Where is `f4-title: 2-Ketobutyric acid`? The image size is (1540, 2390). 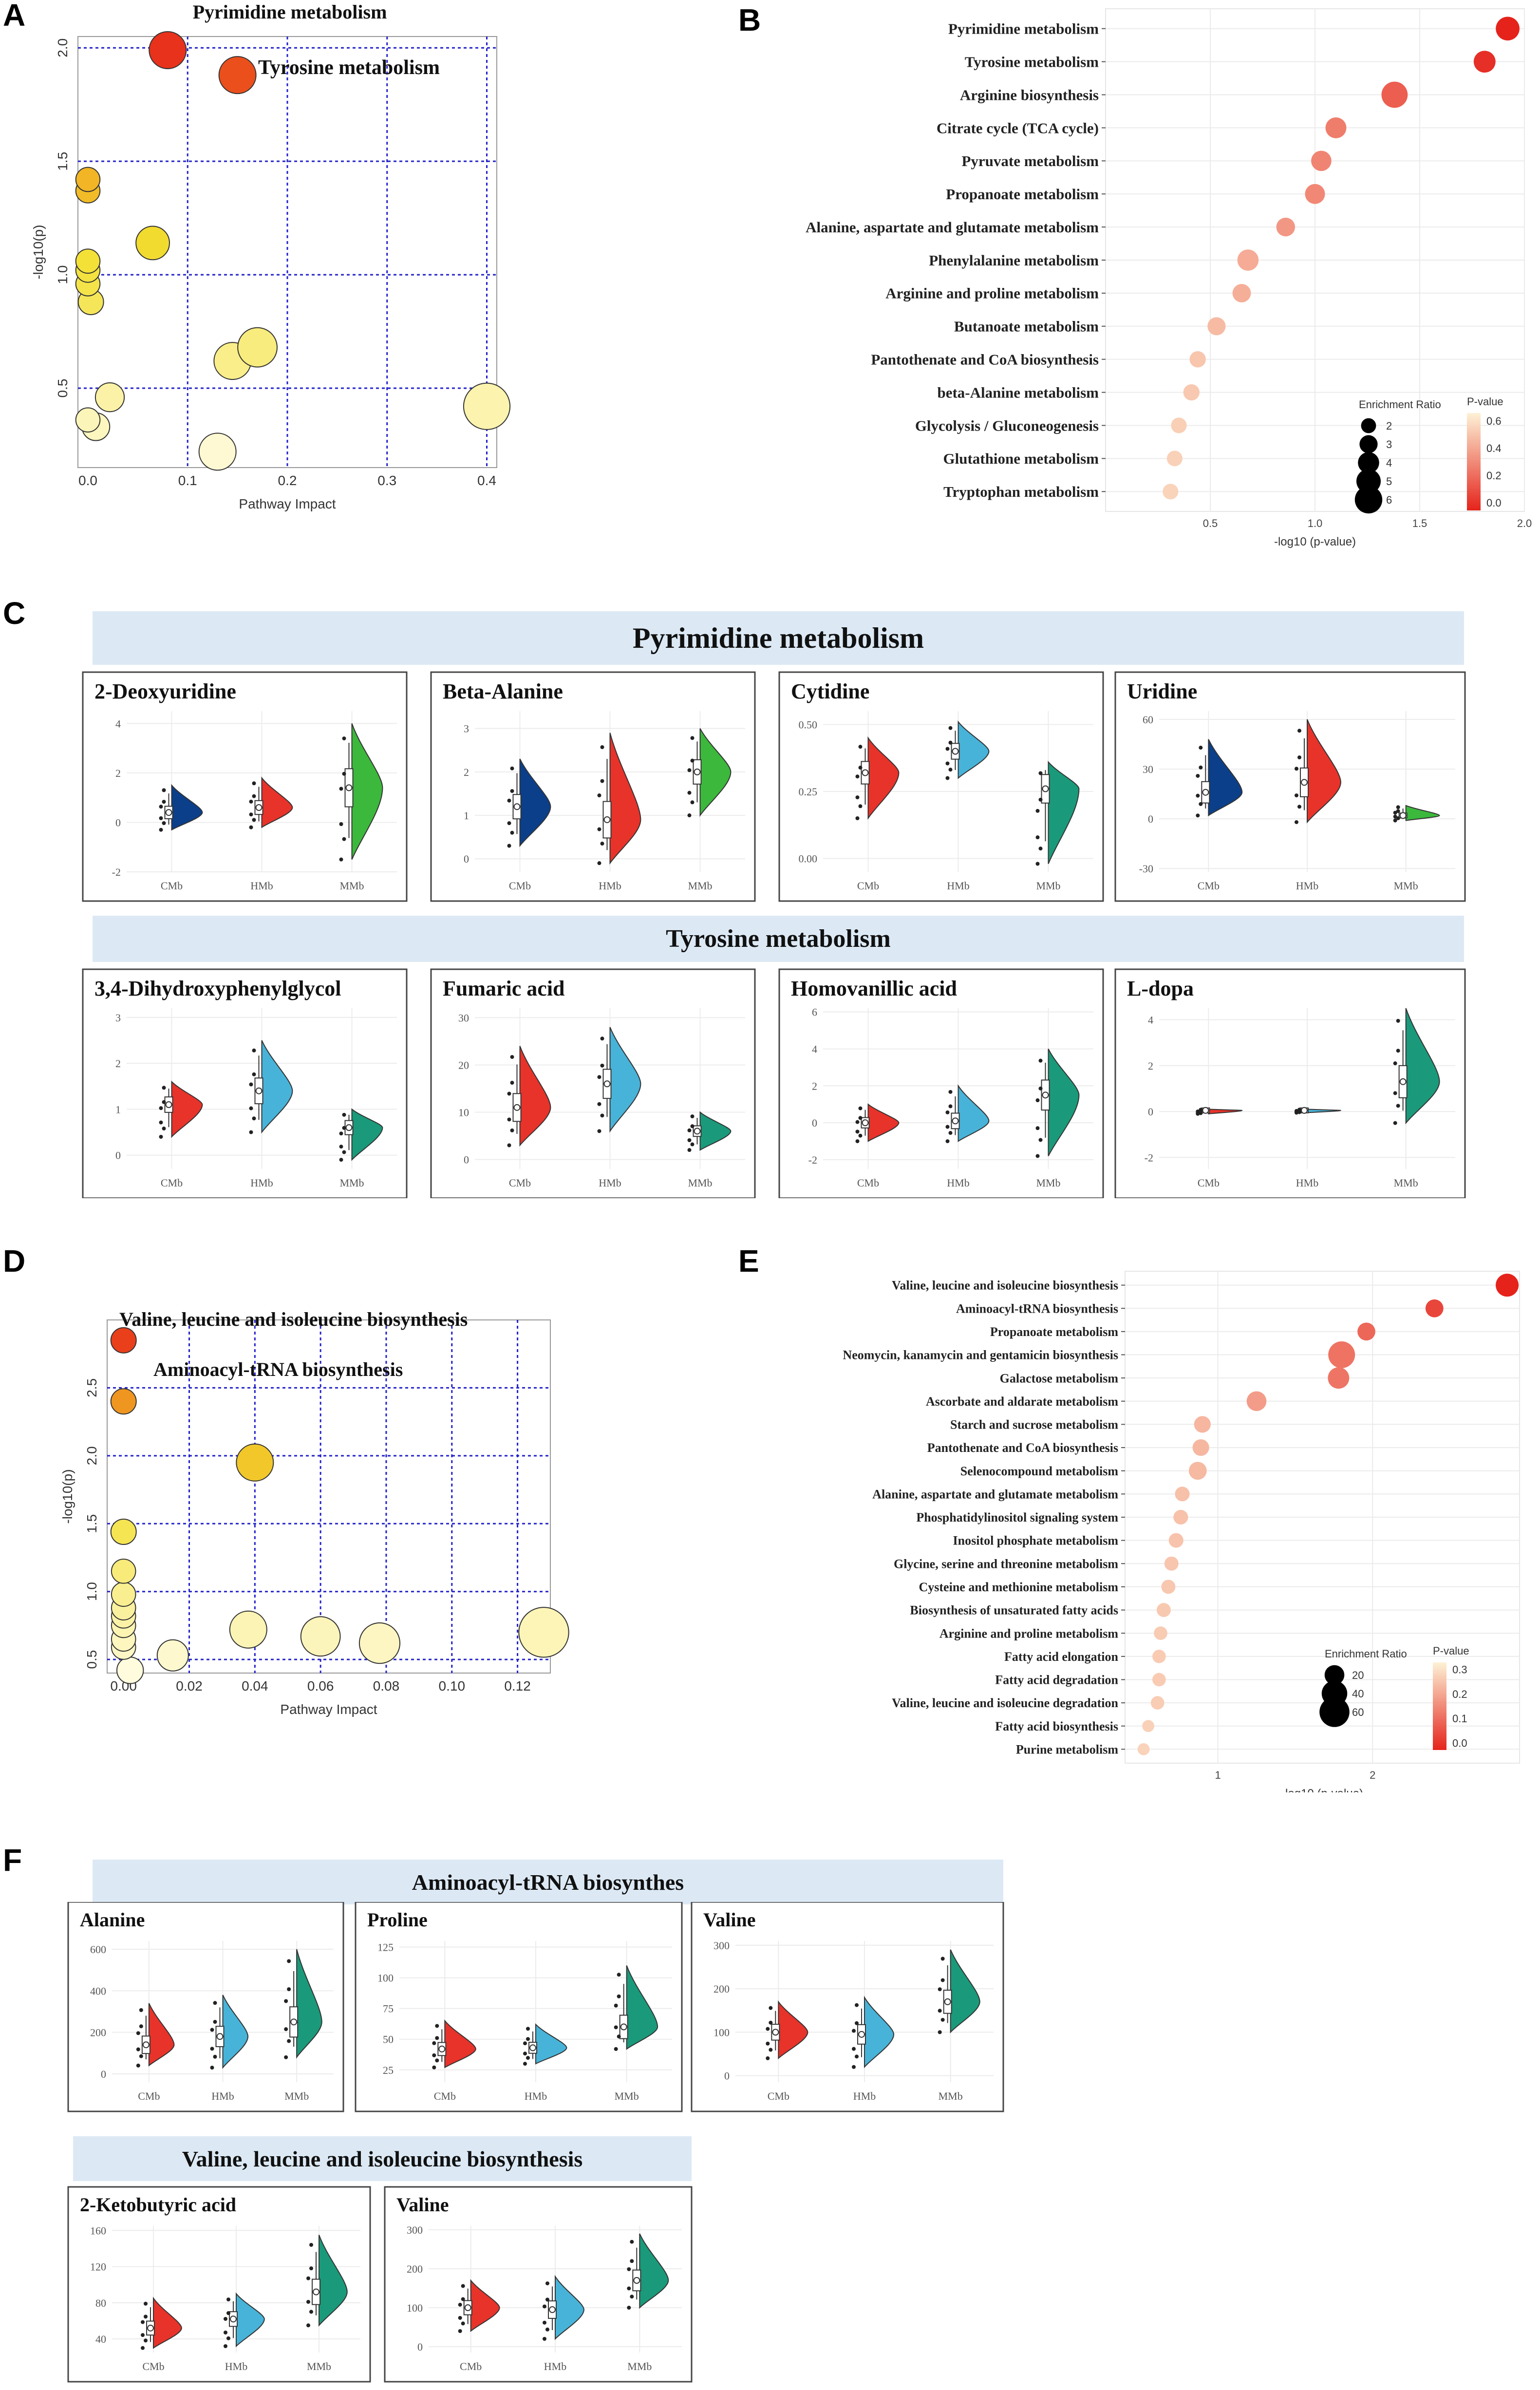
f4-title: 2-Ketobutyric acid is located at coordinates (158, 2205).